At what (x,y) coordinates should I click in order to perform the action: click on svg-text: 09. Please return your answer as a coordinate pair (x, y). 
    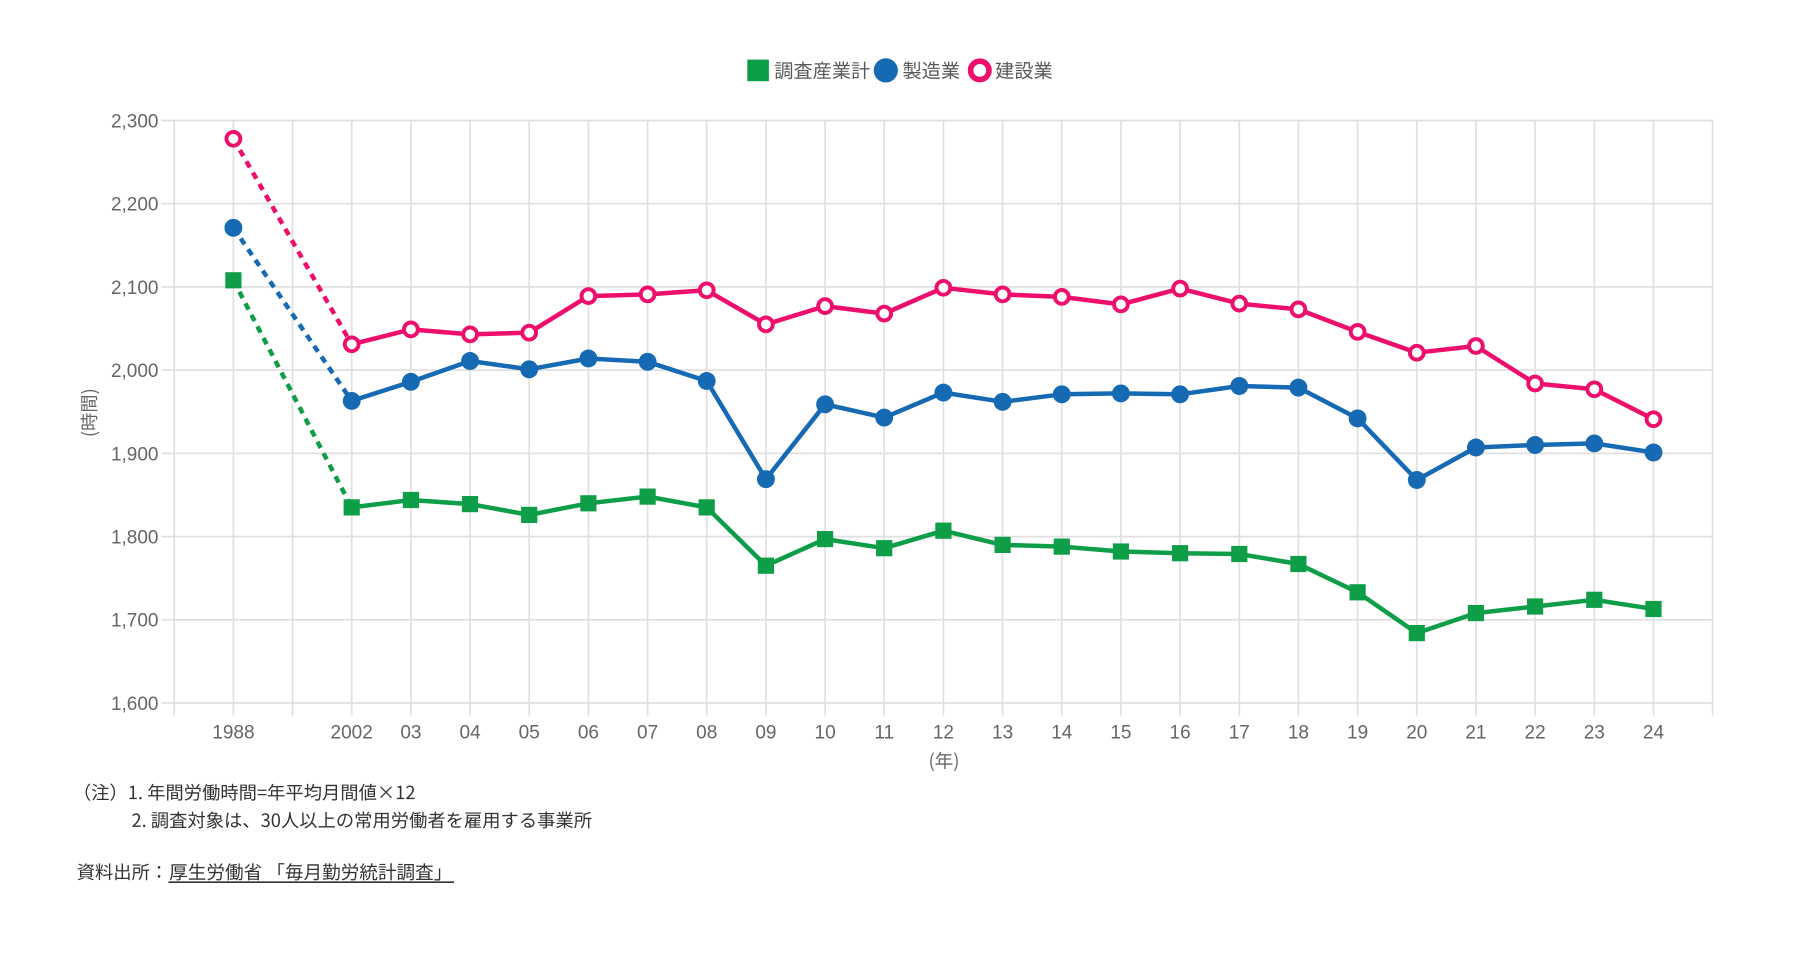
    Looking at the image, I should click on (765, 732).